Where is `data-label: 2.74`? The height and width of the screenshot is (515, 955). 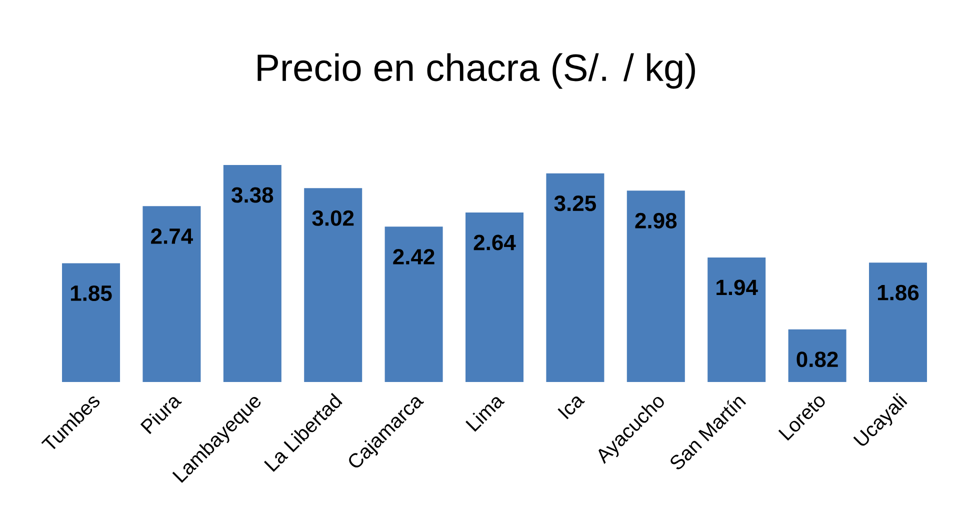
data-label: 2.74 is located at coordinates (172, 236).